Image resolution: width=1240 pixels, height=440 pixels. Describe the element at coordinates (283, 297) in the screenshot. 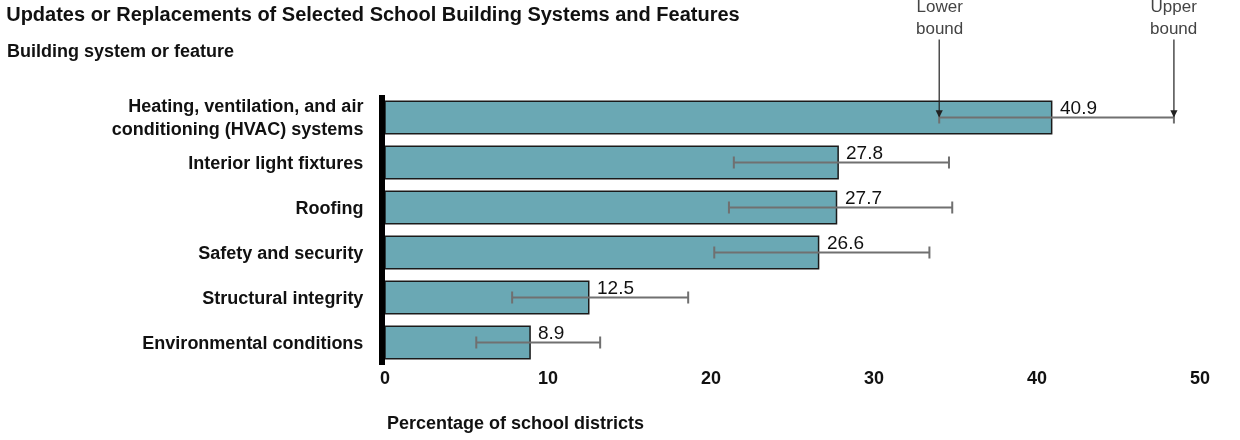

I see `y-tick-label: Structural integrity` at that location.